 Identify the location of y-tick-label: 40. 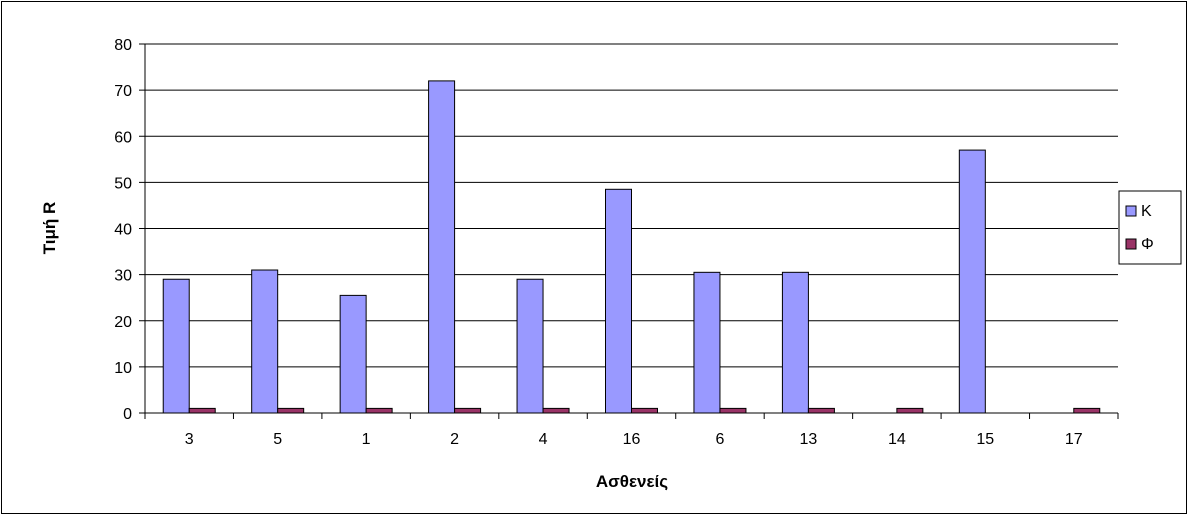
(123, 230).